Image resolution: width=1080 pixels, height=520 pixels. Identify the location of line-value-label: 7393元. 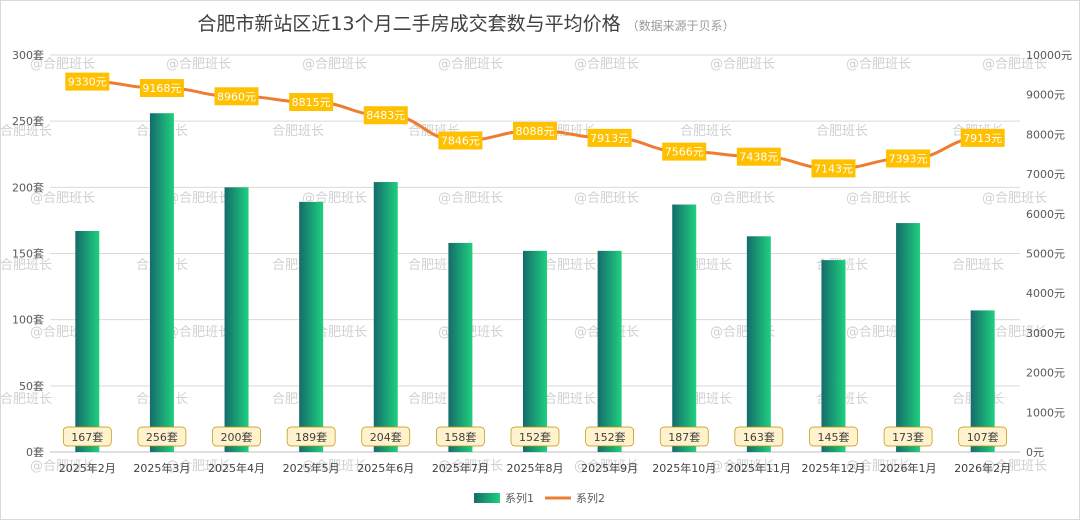
(908, 158).